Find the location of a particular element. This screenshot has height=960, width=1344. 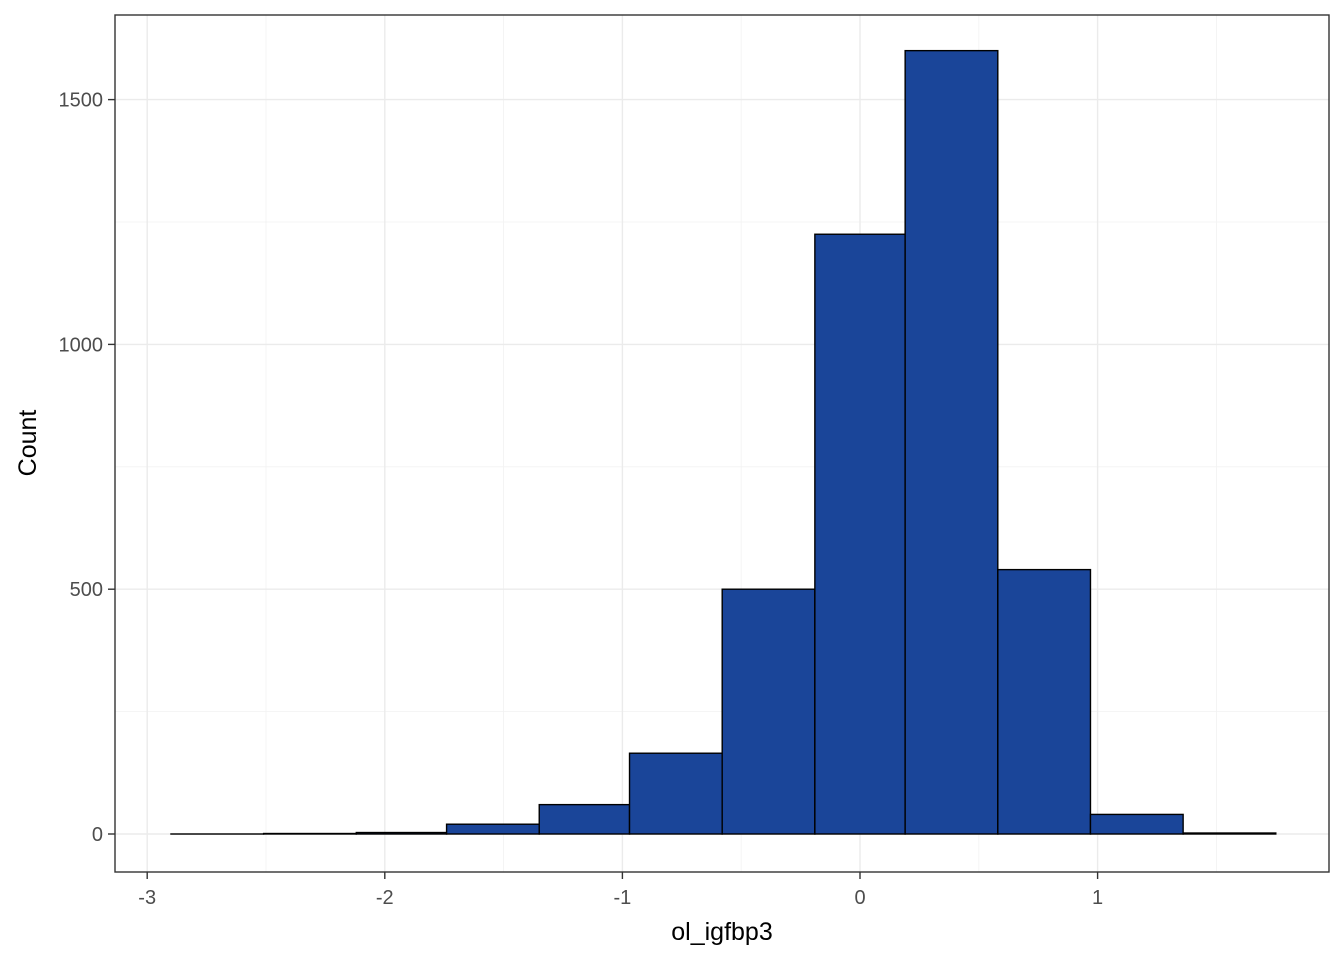

y-axis: 0 500 1000 1500 is located at coordinates (87, 468).